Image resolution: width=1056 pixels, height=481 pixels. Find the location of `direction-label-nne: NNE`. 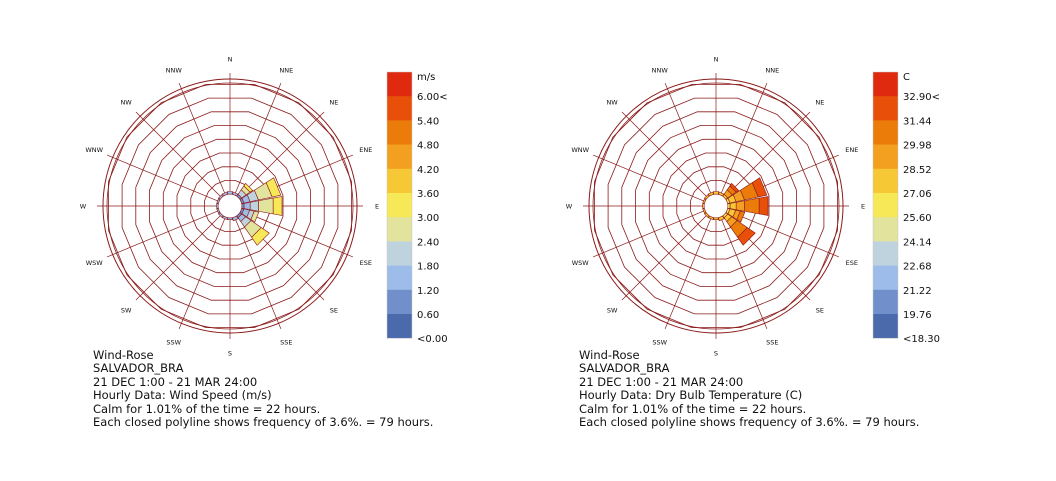

direction-label-nne: NNE is located at coordinates (286, 71).